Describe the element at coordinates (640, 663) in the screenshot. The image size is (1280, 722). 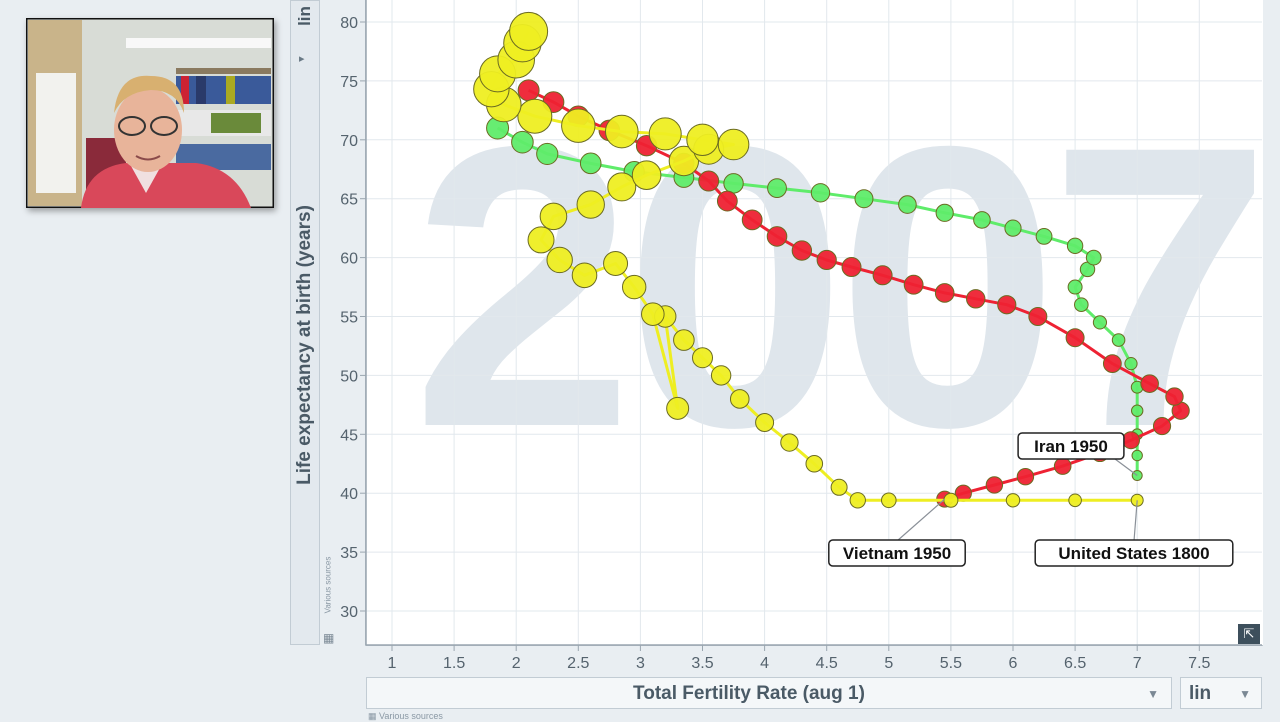
I see `x-tick-label: 3` at that location.